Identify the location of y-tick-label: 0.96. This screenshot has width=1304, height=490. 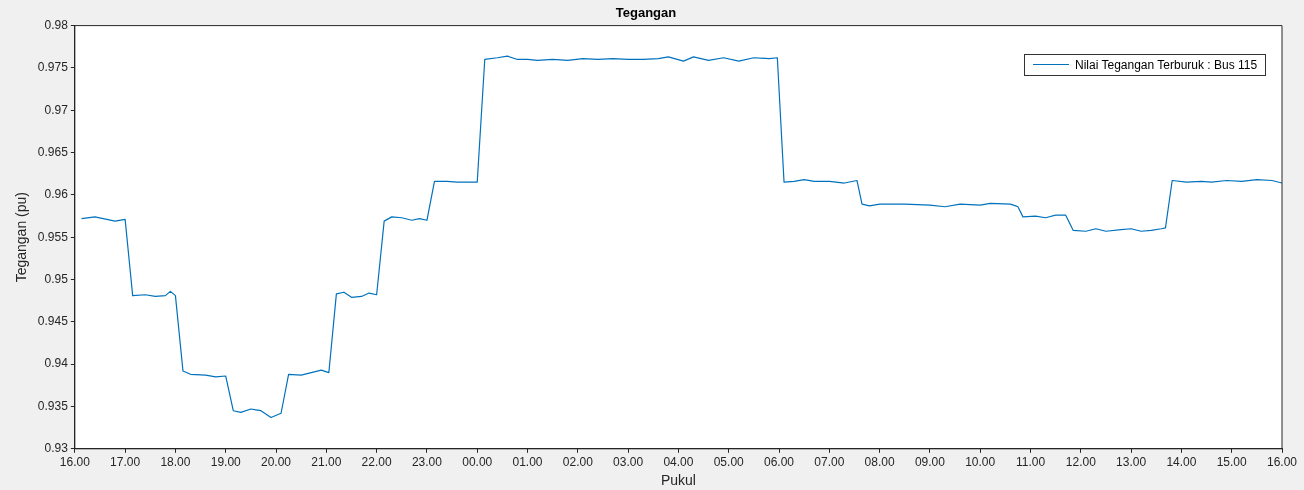
(56, 194).